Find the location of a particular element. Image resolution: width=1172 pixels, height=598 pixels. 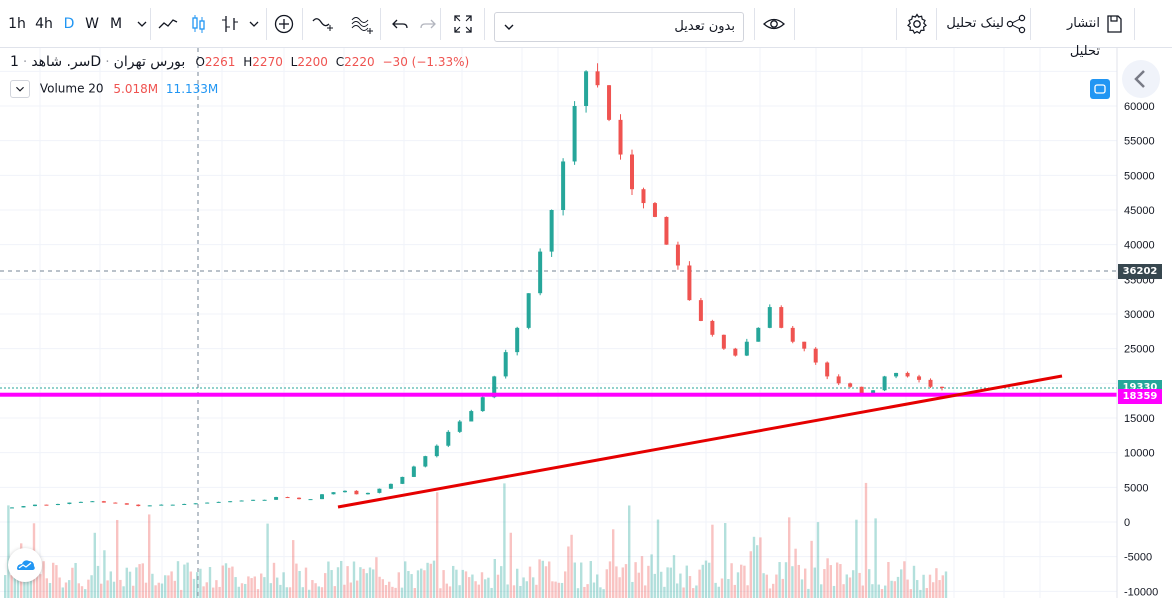

adjustment-select: بدون تعدیل is located at coordinates (619, 27).